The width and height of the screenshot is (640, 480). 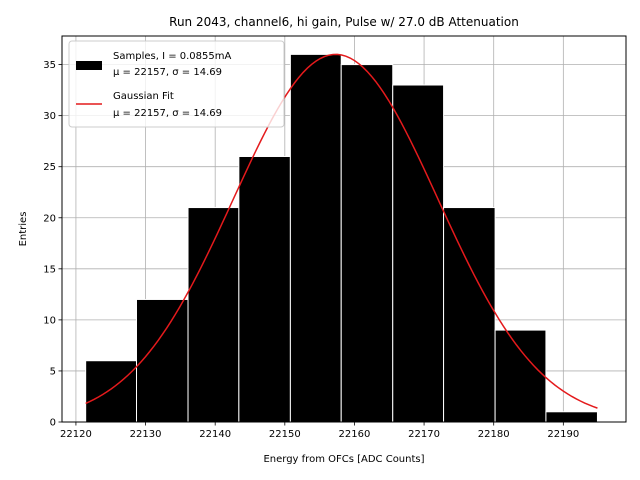 I want to click on y-tick-label: 30, so click(x=49, y=116).